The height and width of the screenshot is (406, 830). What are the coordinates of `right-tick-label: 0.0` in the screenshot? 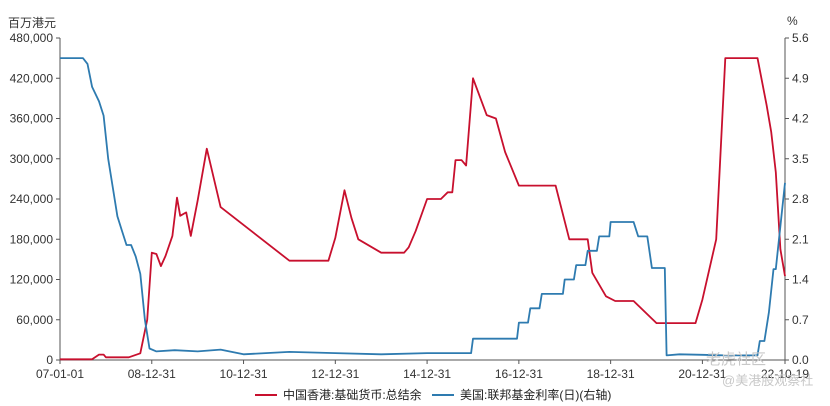 It's located at (800, 360).